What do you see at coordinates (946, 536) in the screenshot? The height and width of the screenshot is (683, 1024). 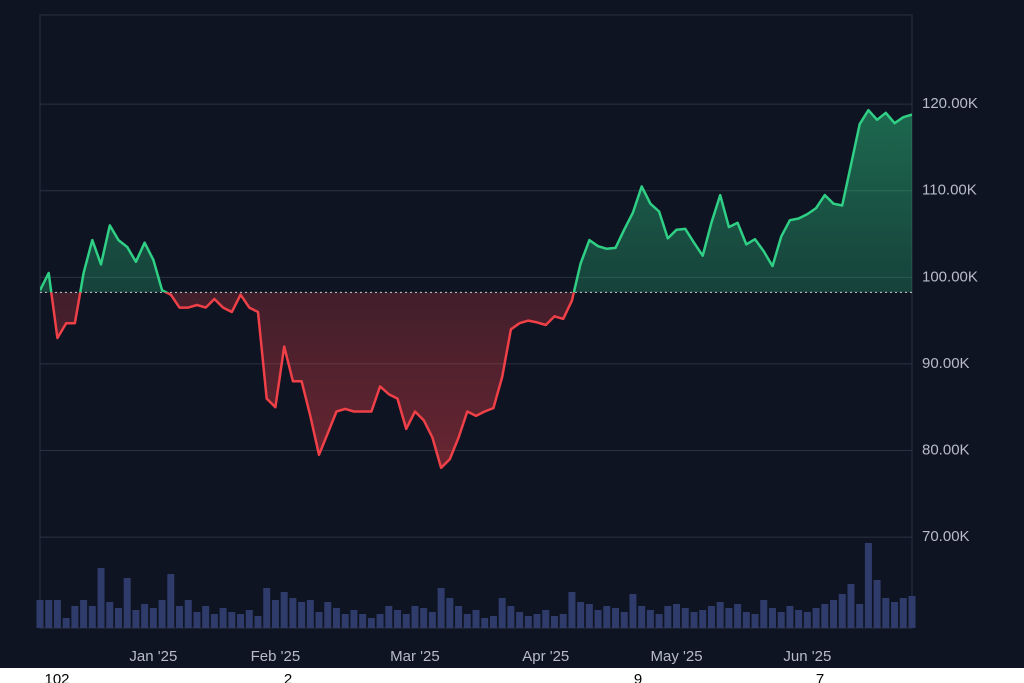 I see `y-tick-label: 70.00K` at bounding box center [946, 536].